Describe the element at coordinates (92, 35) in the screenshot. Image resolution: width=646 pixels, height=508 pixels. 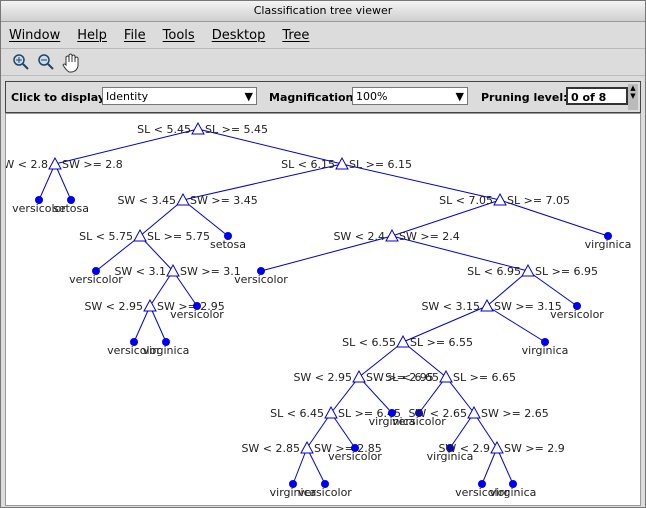
I see `menu-item: Help` at that location.